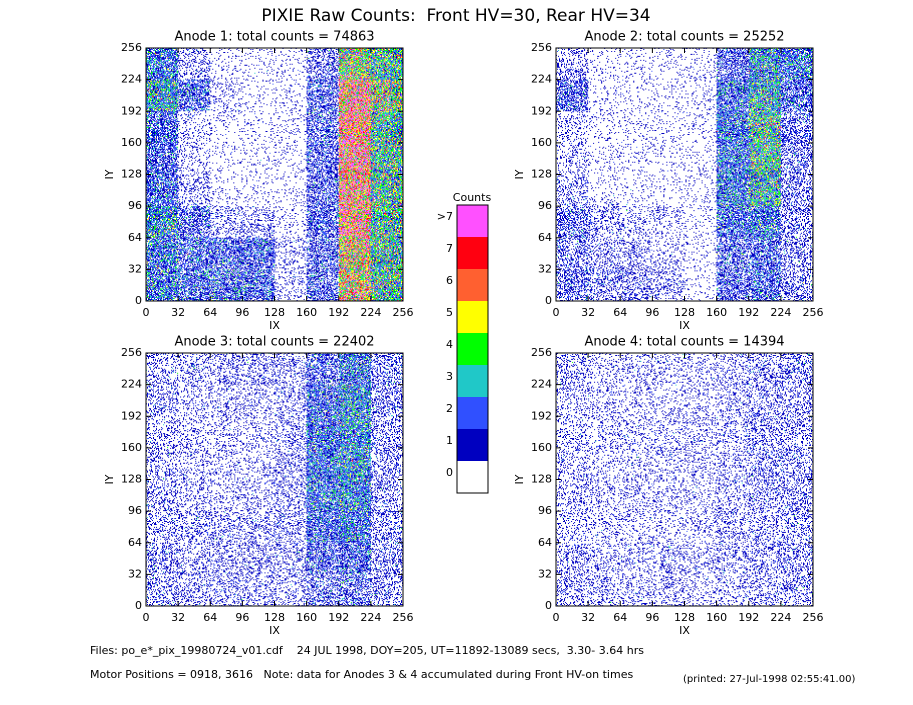 The image size is (913, 705). I want to click on panel-title: Anode 1: total counts = 74863, so click(274, 37).